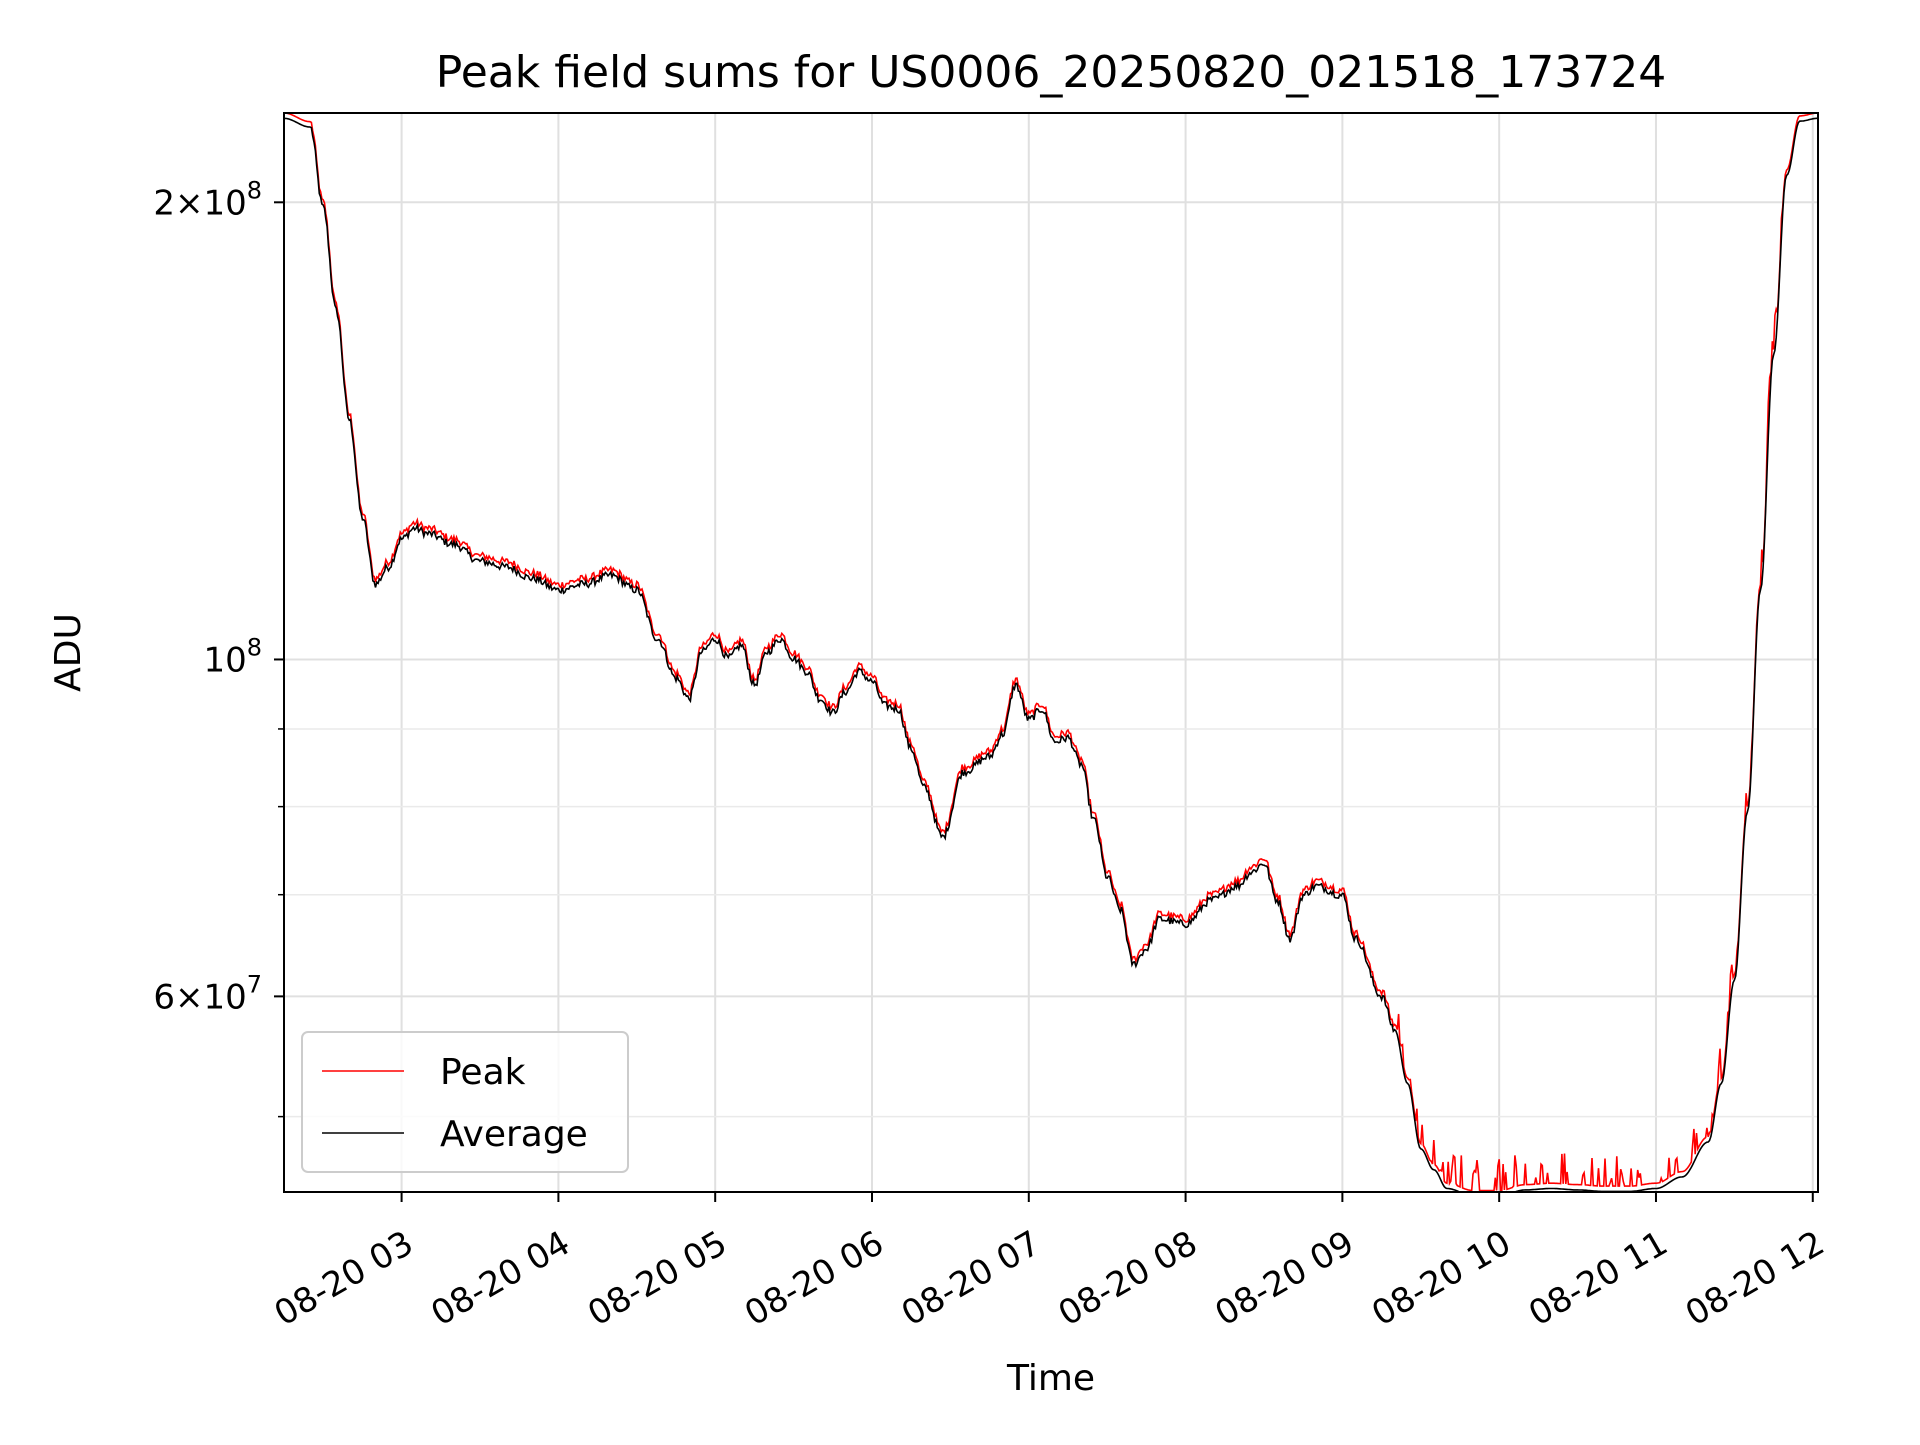  Describe the element at coordinates (1598, 1278) in the screenshot. I see `x-tick-label: 08-20 11` at that location.